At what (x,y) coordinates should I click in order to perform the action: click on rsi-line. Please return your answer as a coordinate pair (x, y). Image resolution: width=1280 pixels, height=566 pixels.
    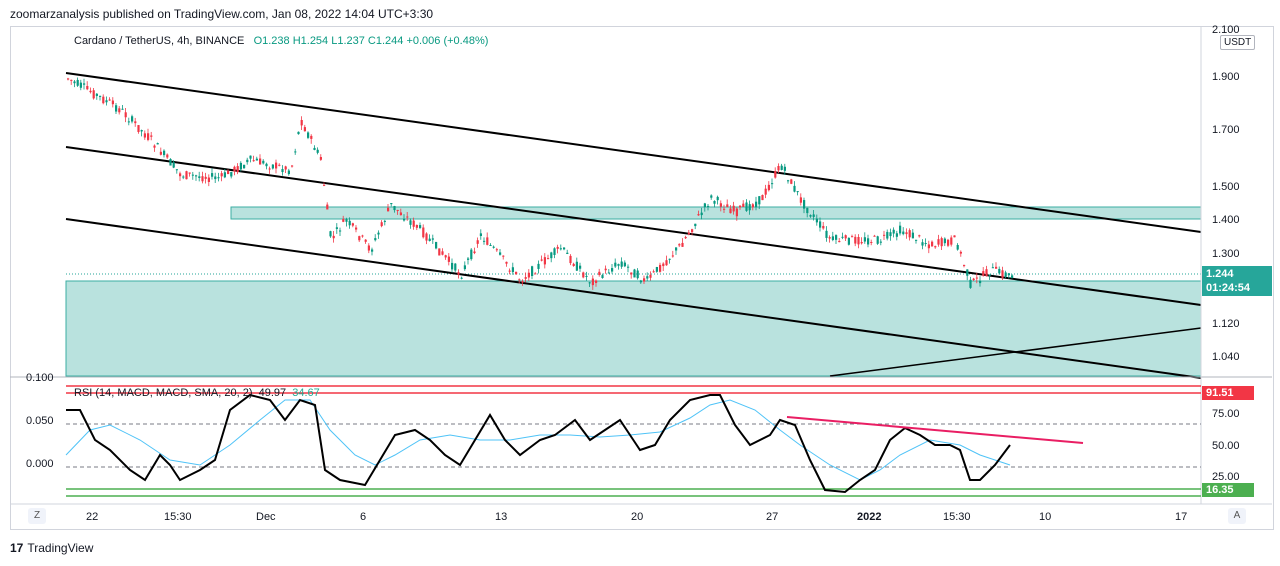
    Looking at the image, I should click on (538, 443).